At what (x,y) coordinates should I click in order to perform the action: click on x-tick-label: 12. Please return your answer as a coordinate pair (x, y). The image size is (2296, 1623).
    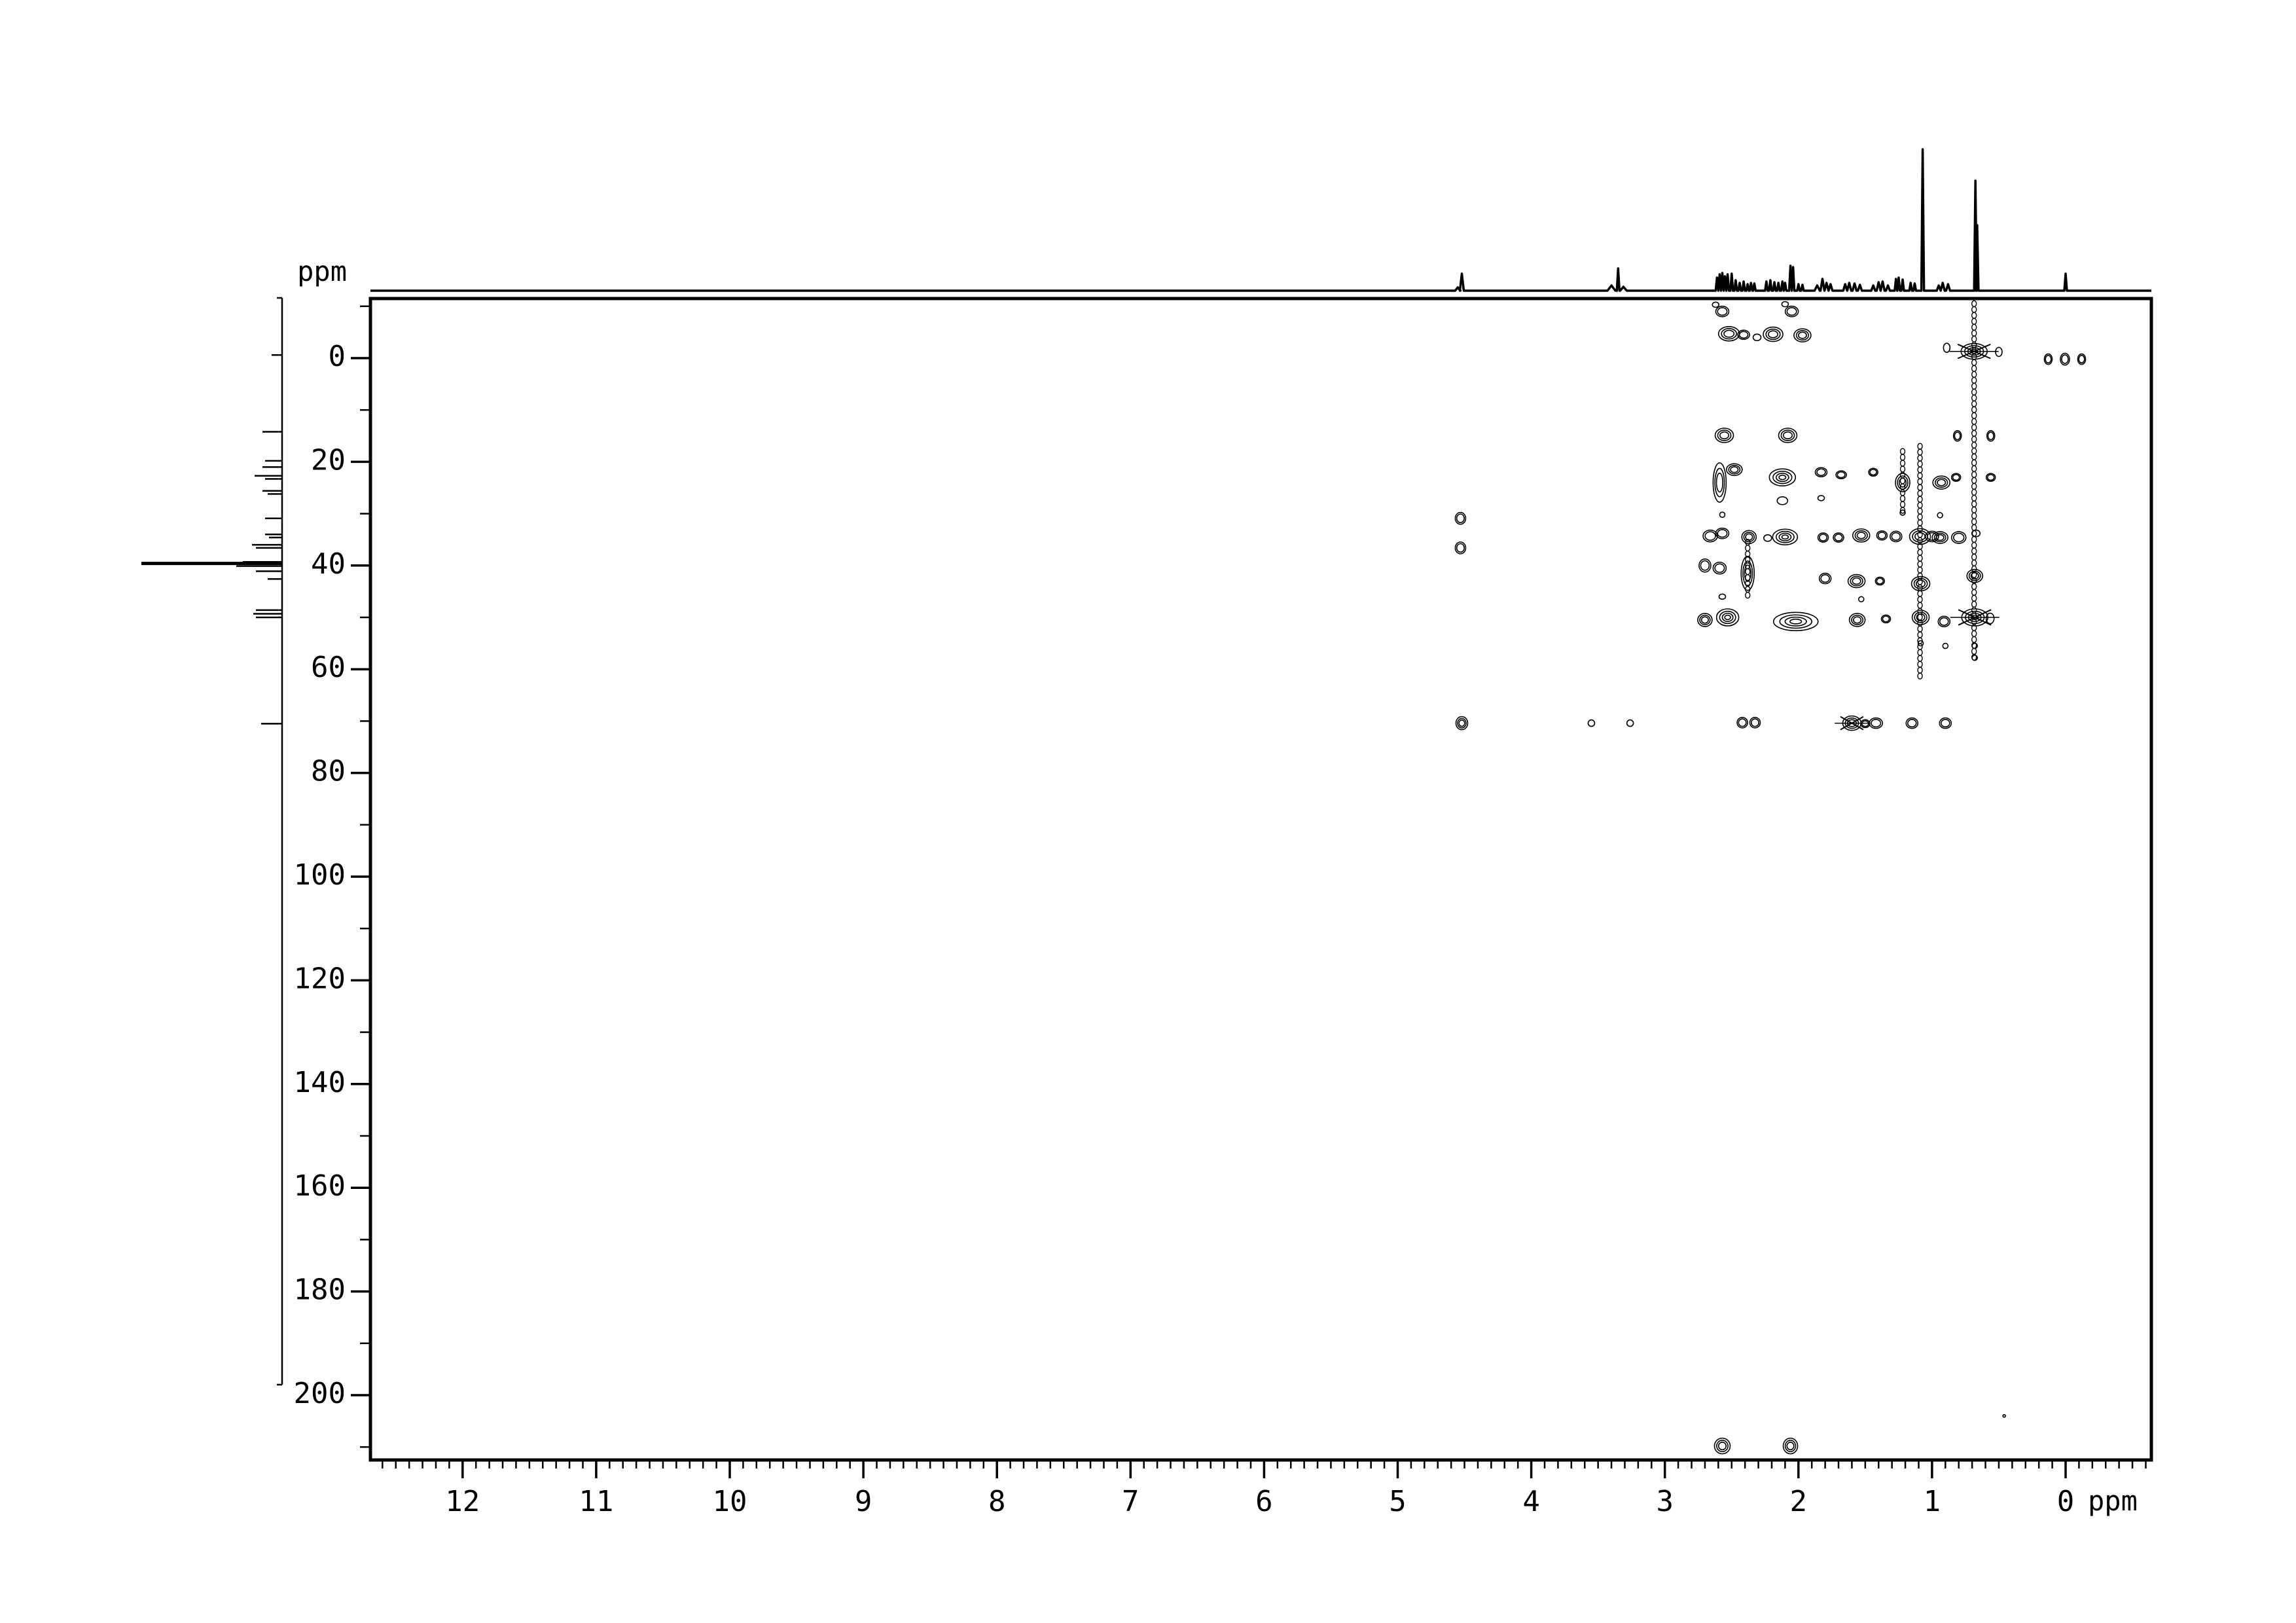
    Looking at the image, I should click on (463, 1501).